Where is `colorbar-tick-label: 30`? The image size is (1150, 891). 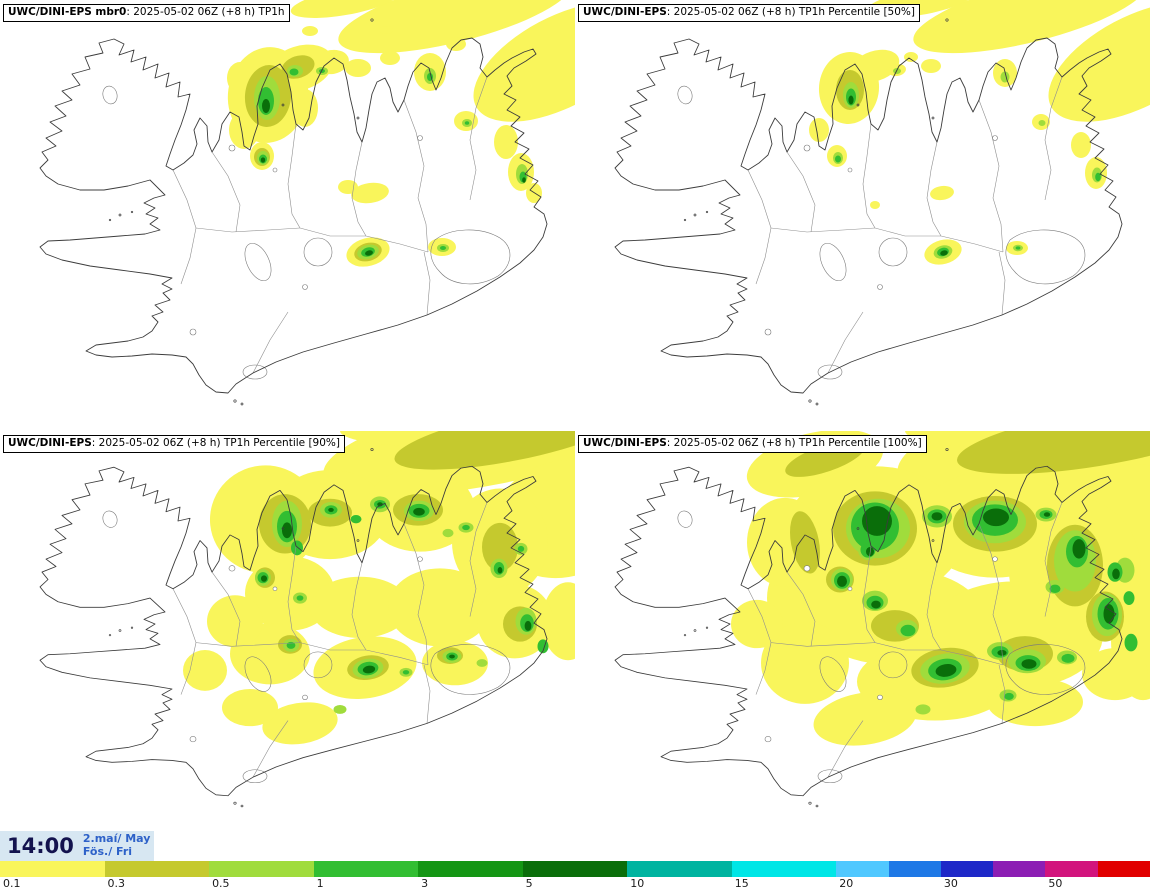
colorbar-tick-label: 30 is located at coordinates (950, 883).